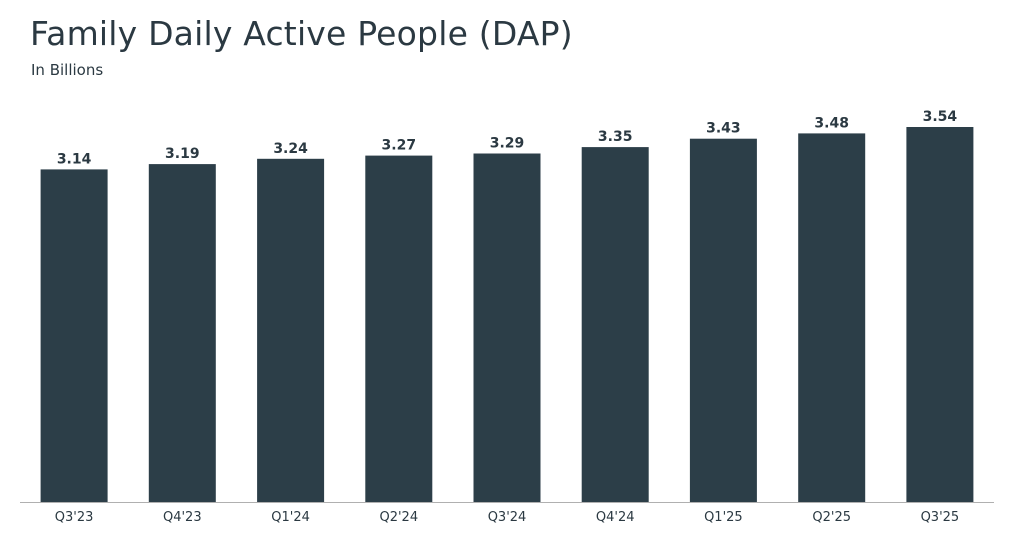 This screenshot has width=1024, height=536. What do you see at coordinates (290, 149) in the screenshot?
I see `data-label-Q1'24: 3.24` at bounding box center [290, 149].